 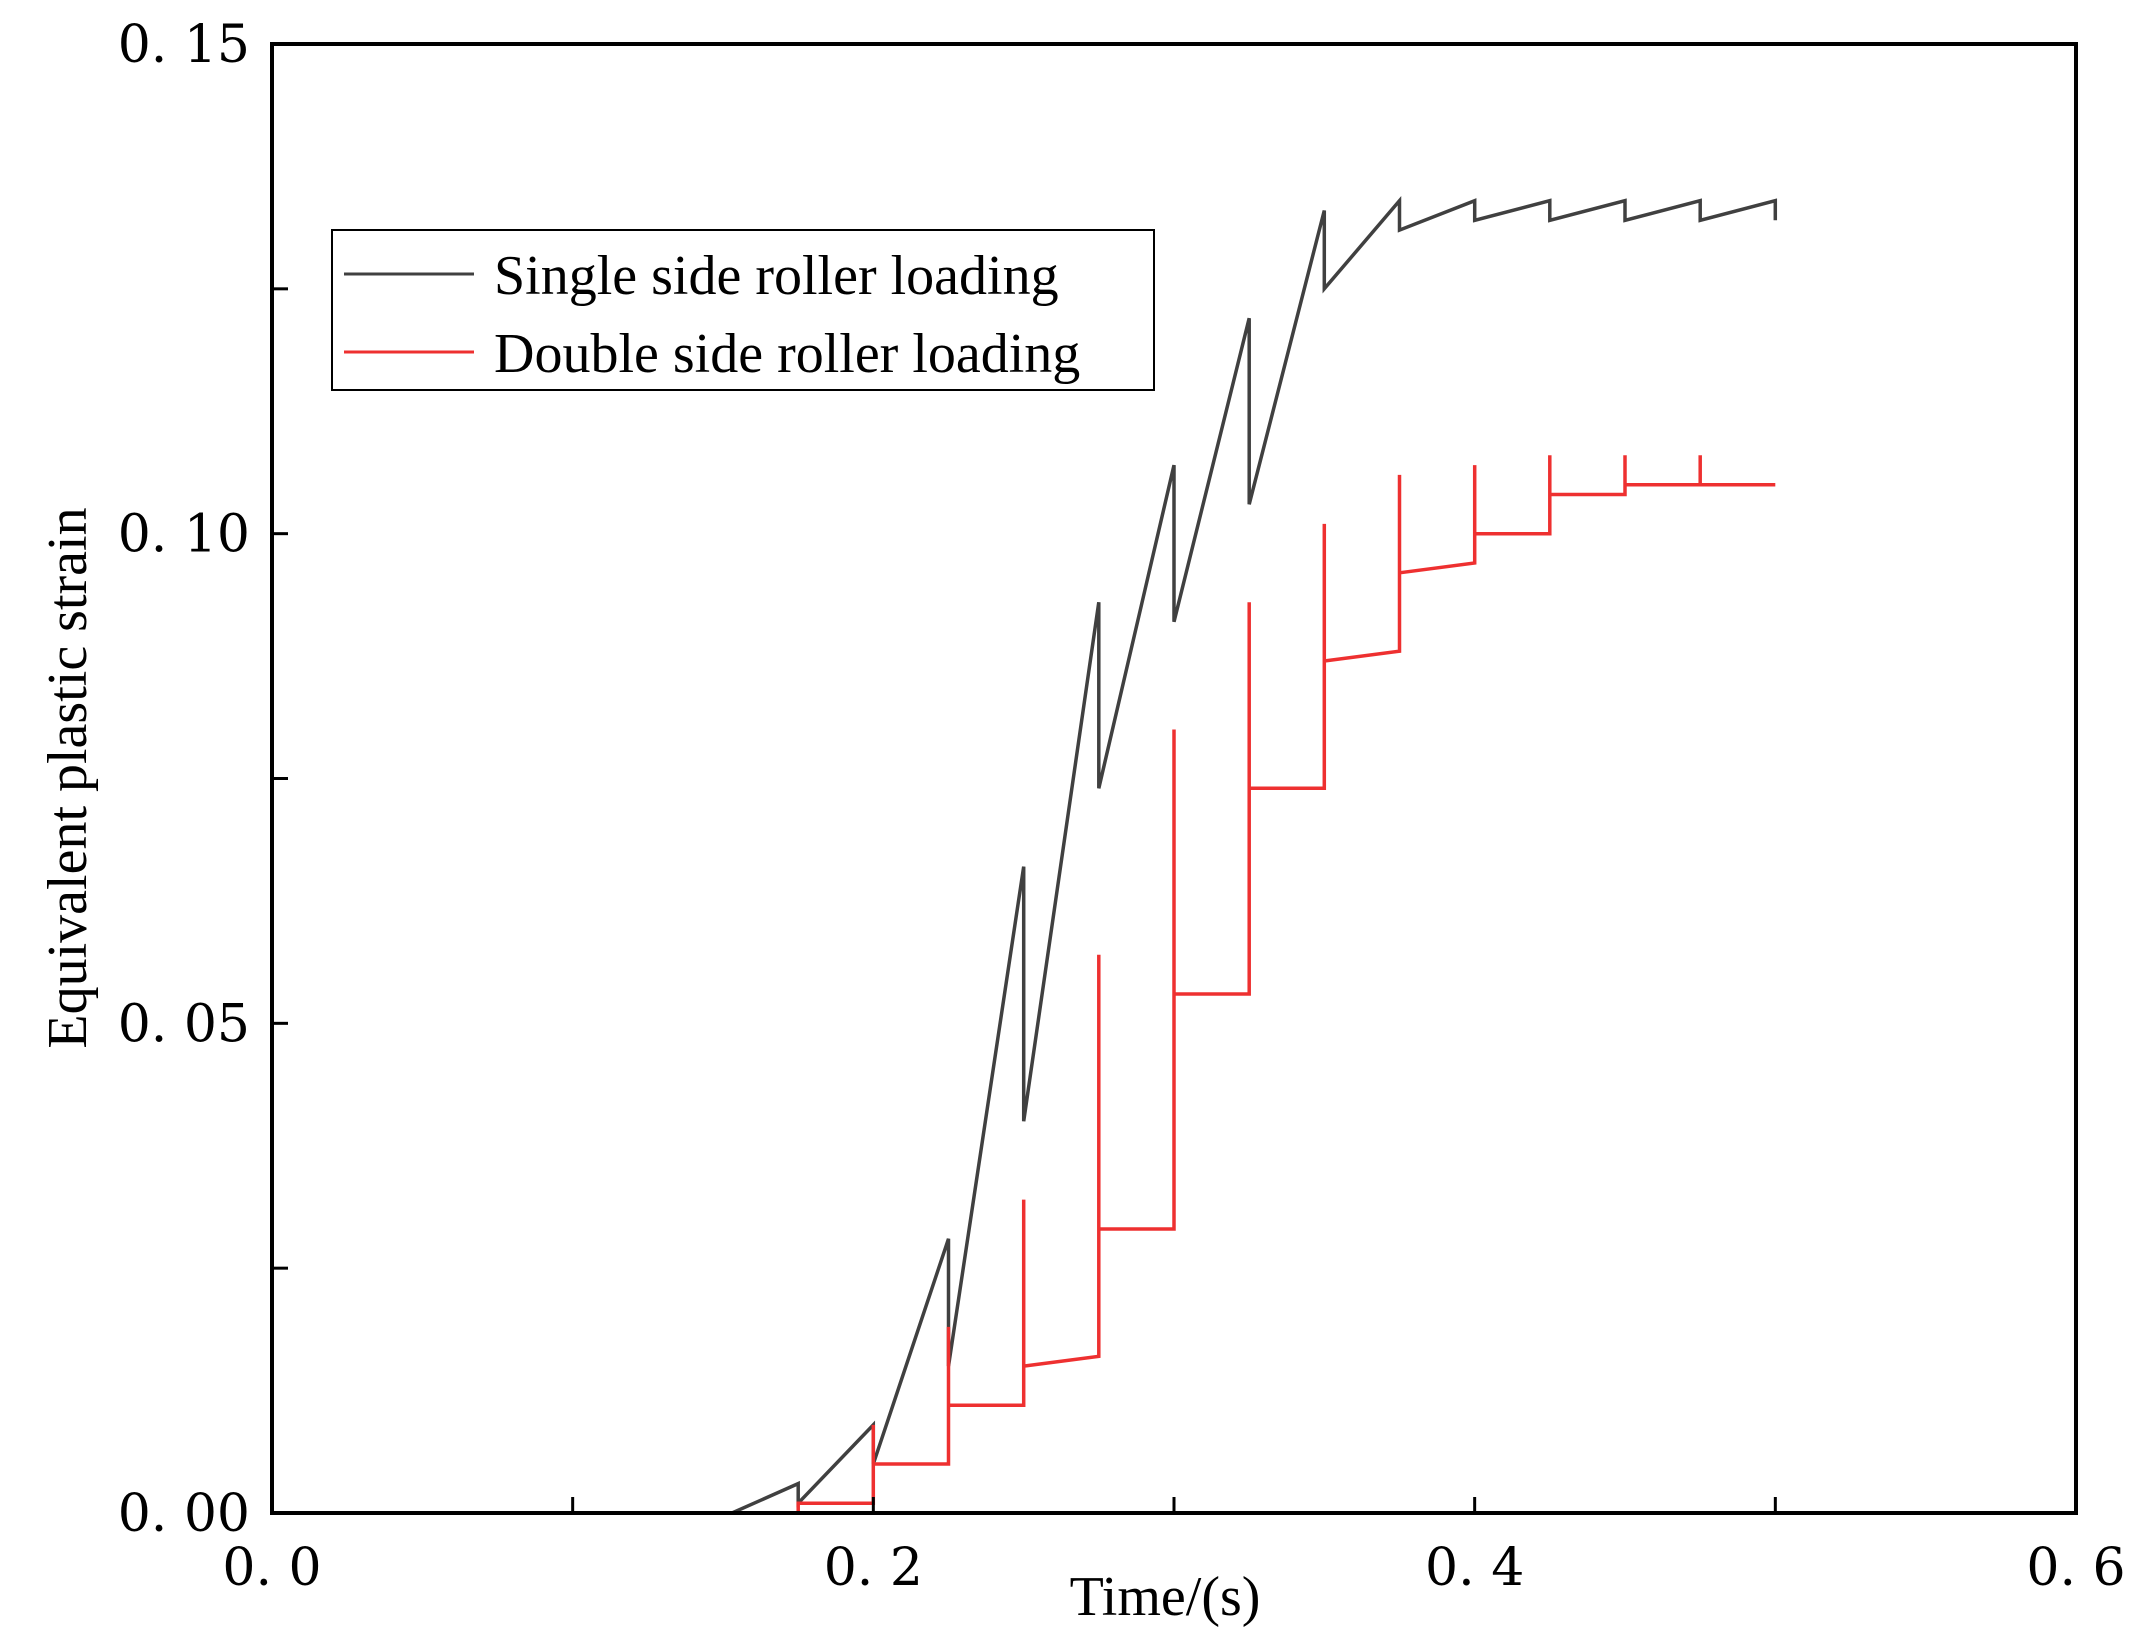 I want to click on y-tick-label: 0. 15, so click(x=184, y=45).